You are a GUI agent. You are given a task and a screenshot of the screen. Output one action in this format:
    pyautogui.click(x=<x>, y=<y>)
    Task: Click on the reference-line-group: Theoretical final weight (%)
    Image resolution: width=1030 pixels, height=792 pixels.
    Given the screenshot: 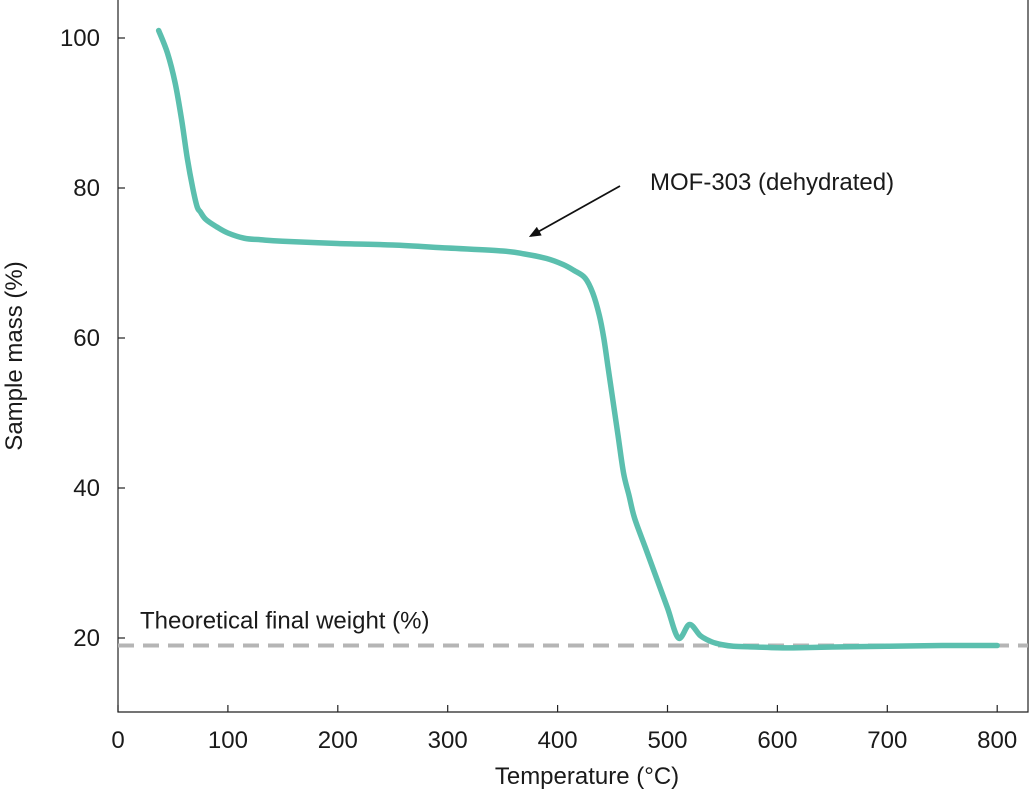 What is the action you would take?
    pyautogui.click(x=573, y=628)
    